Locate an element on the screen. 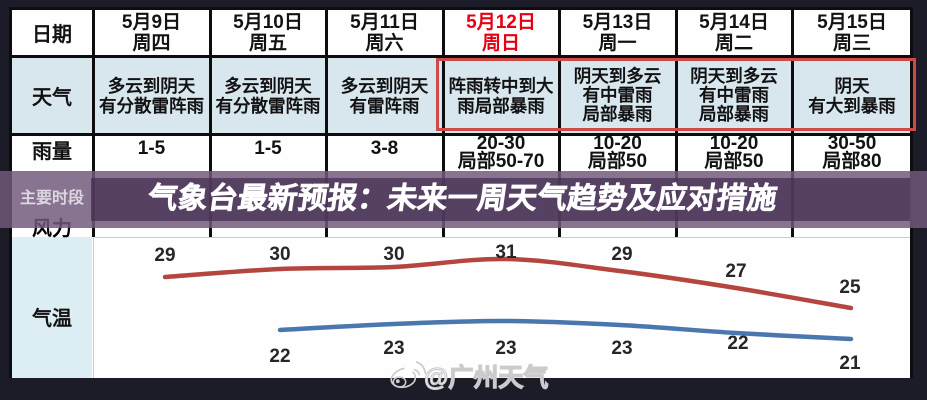 The width and height of the screenshot is (927, 400). svg-text: 31 is located at coordinates (506, 252).